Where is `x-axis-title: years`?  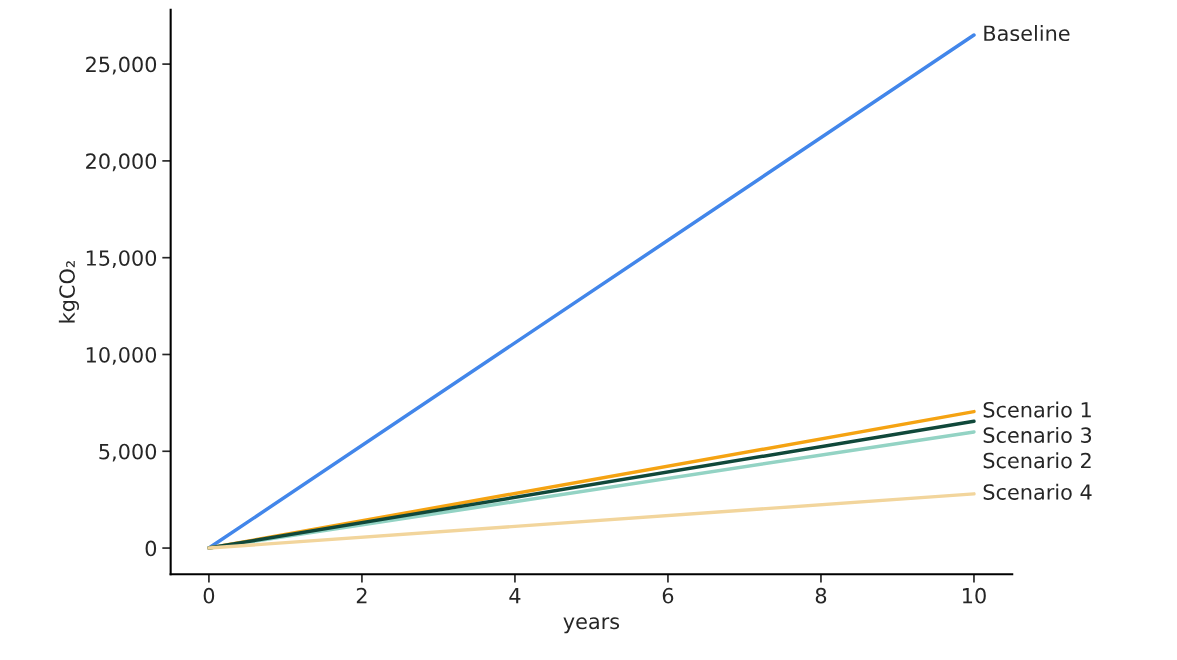
x-axis-title: years is located at coordinates (591, 625).